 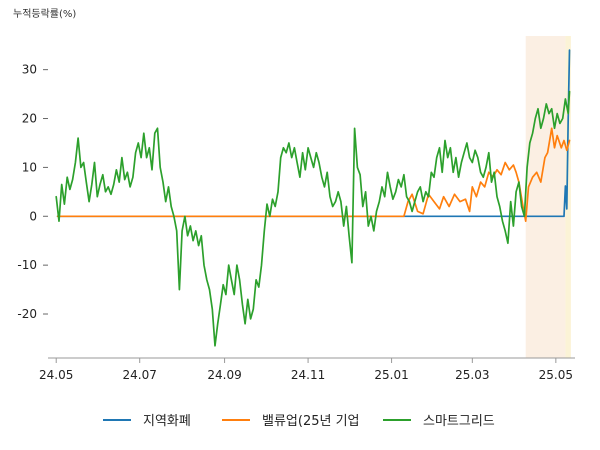 I want to click on x-tick-label: 24.11, so click(x=308, y=375).